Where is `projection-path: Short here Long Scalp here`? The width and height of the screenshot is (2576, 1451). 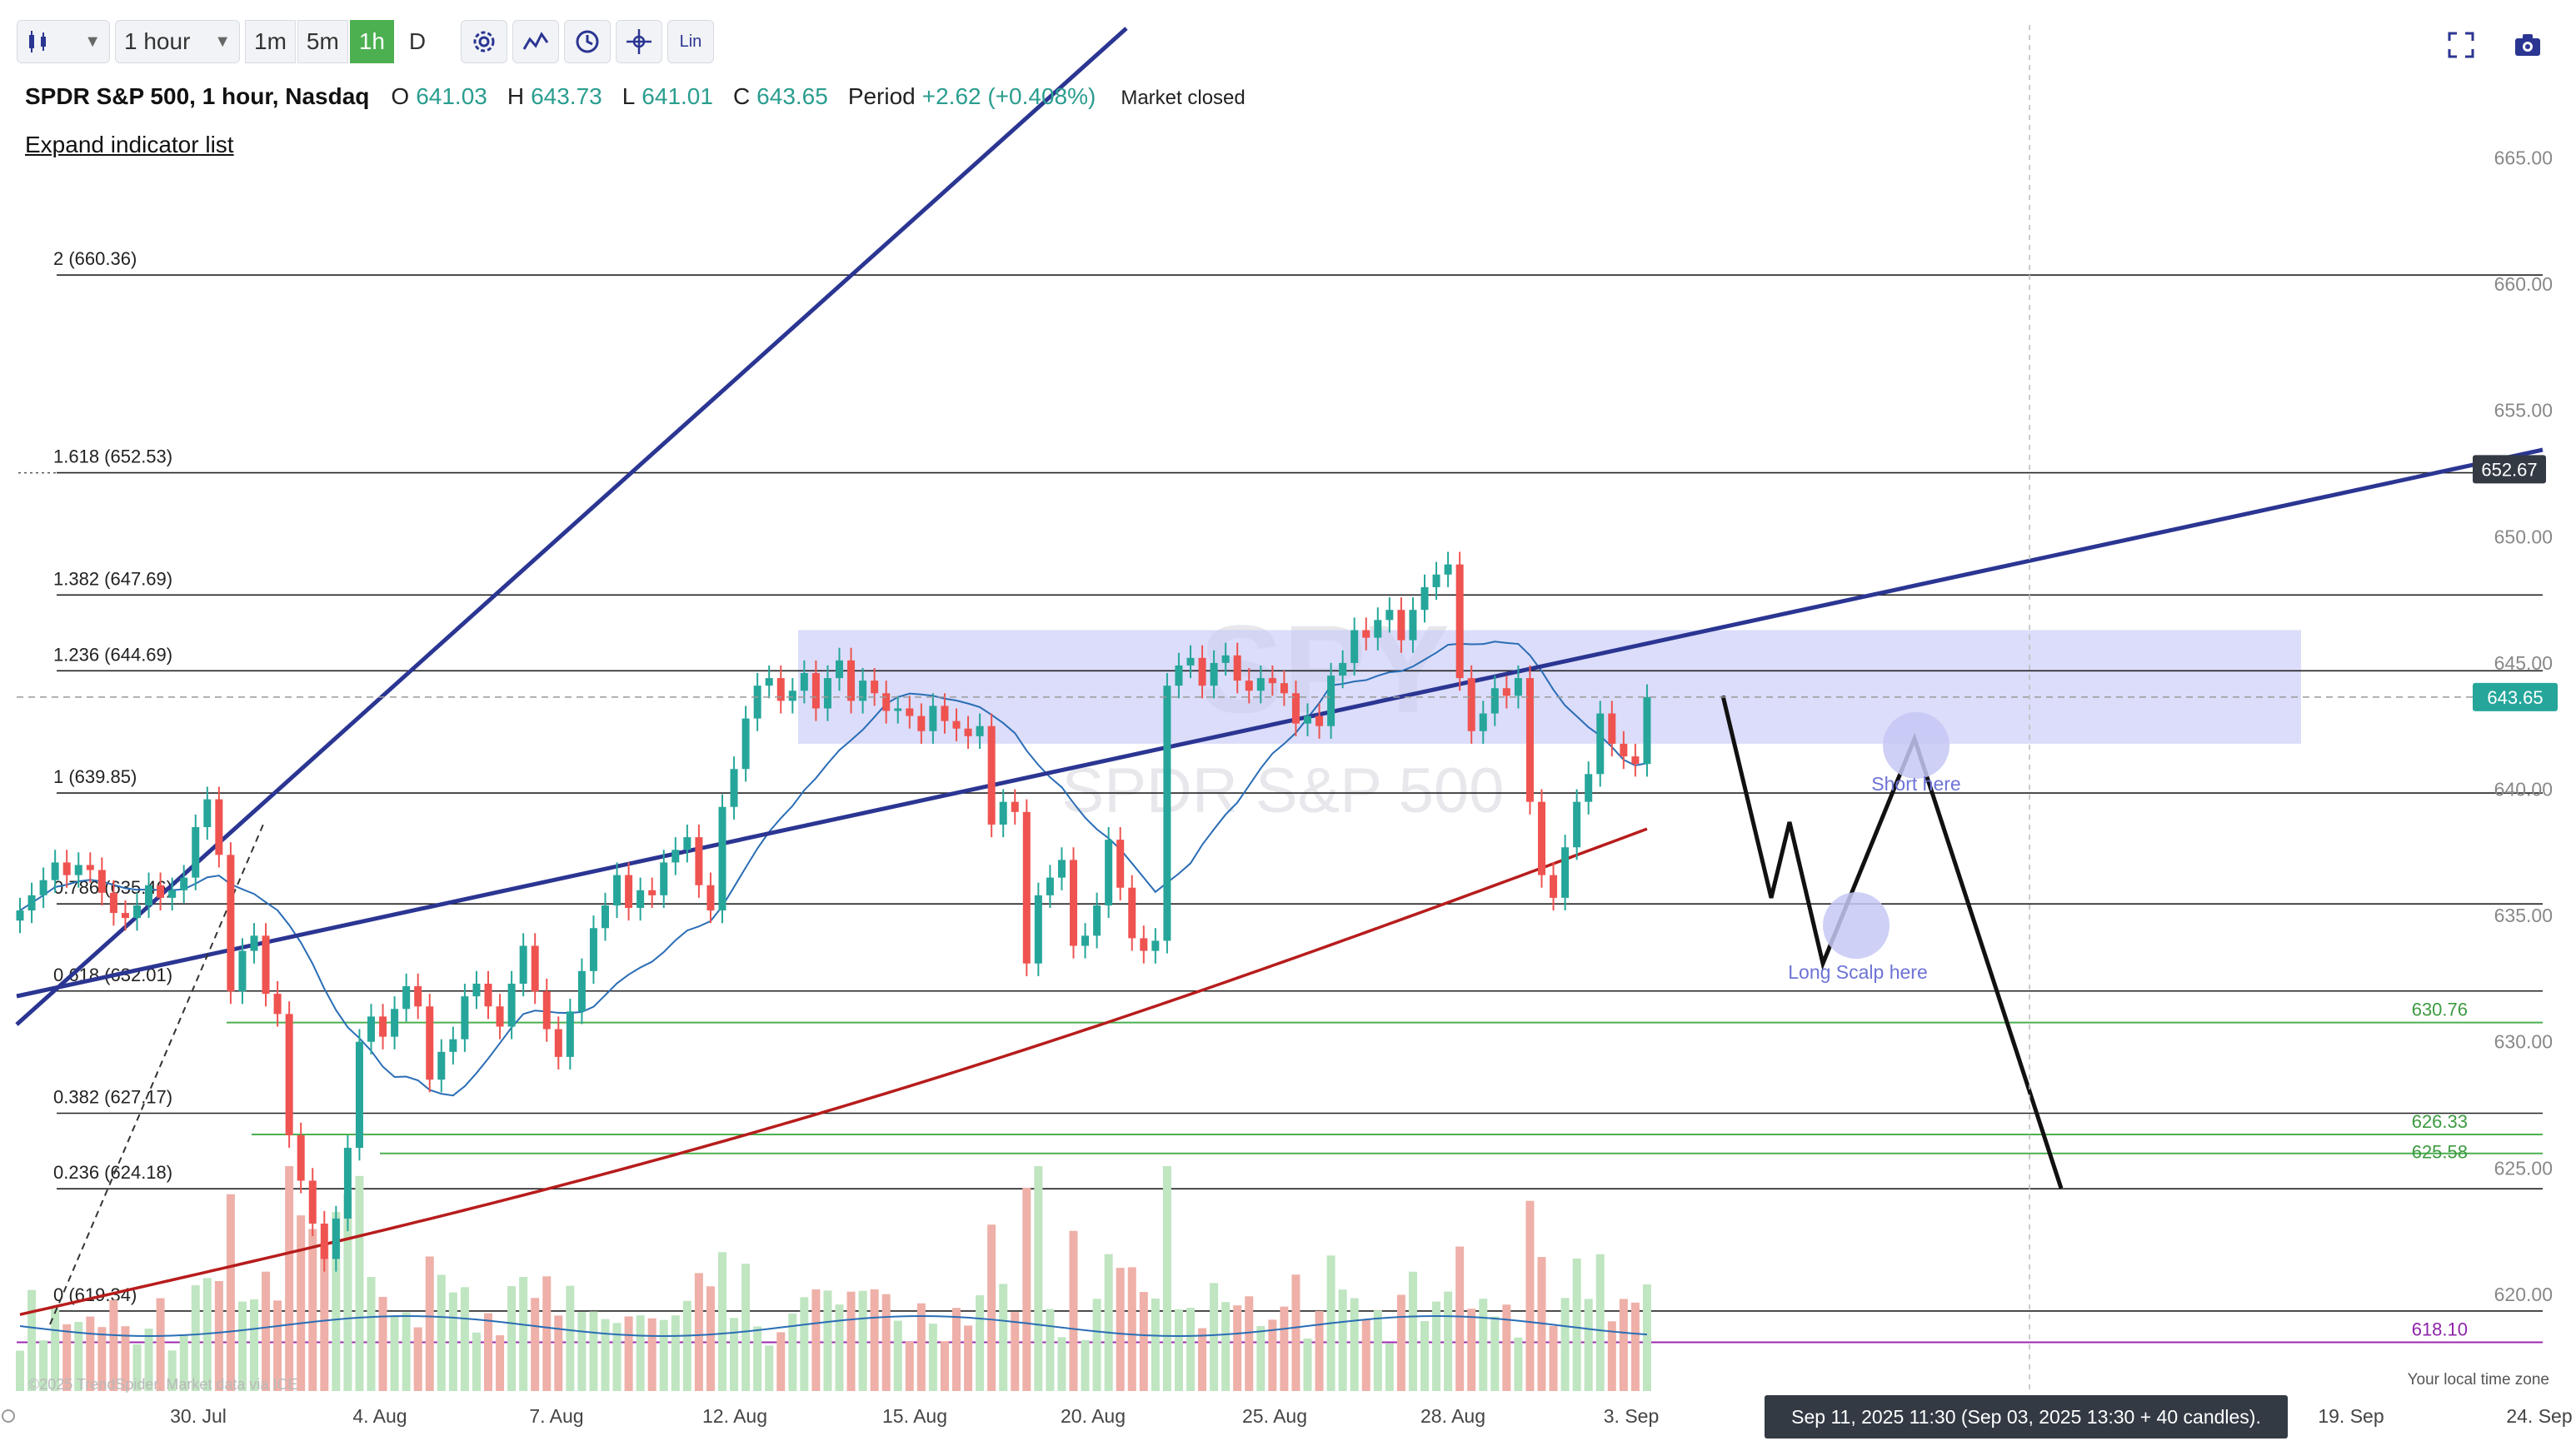
projection-path: Short here Long Scalp here is located at coordinates (1892, 942).